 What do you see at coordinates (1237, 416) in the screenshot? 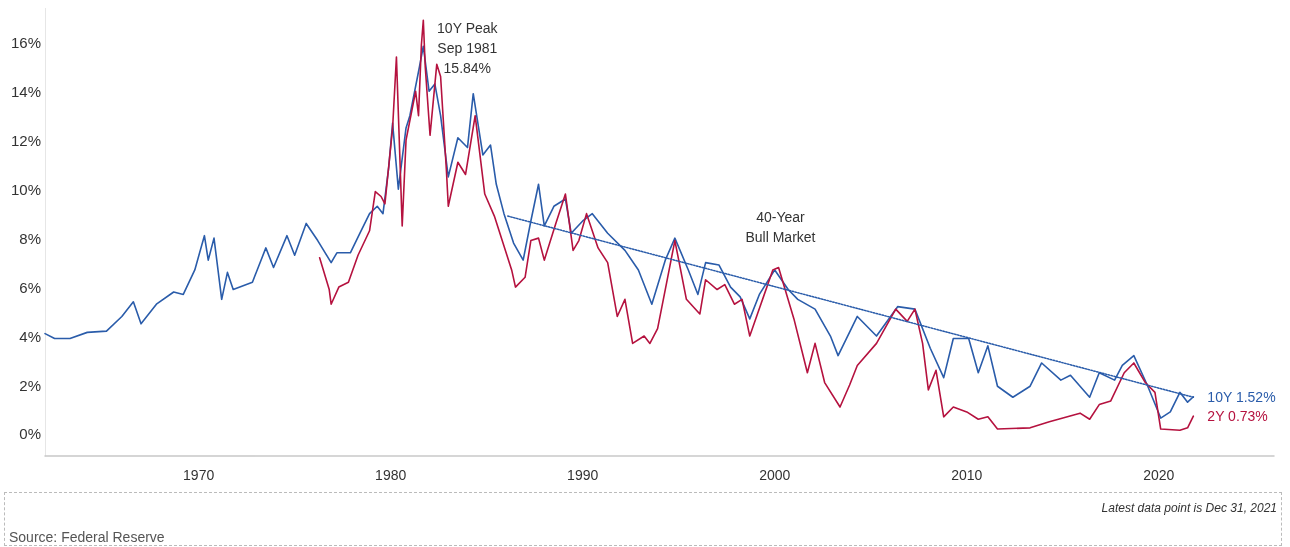
I see `series-label: 2Y 0.73%` at bounding box center [1237, 416].